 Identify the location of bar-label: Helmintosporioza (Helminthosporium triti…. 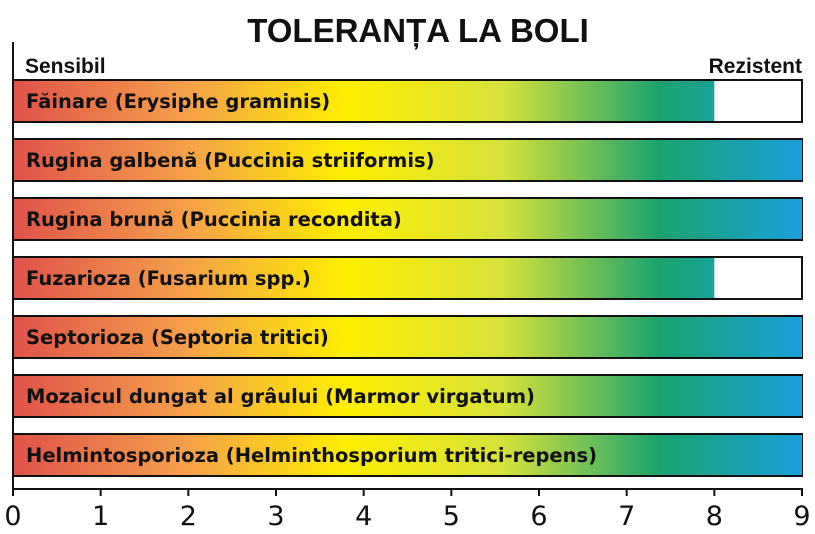
(311, 455).